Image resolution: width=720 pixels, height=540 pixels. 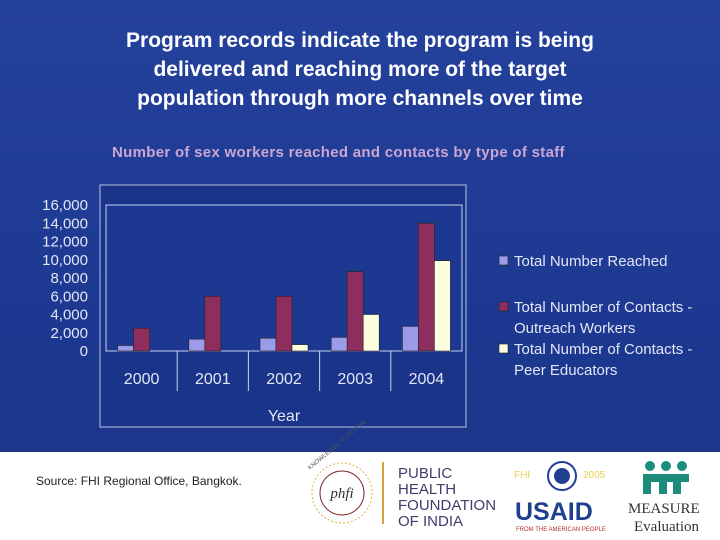 I want to click on y-tick-label: 16,000, so click(x=65, y=205).